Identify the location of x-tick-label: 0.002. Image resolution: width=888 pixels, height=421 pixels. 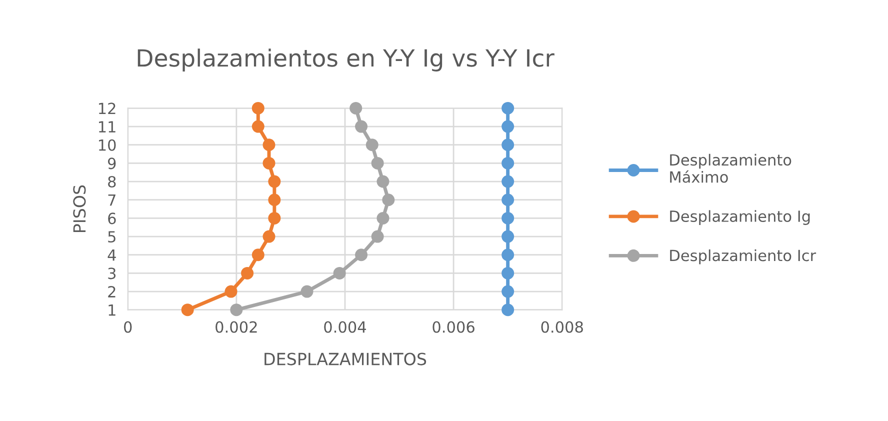
(236, 327).